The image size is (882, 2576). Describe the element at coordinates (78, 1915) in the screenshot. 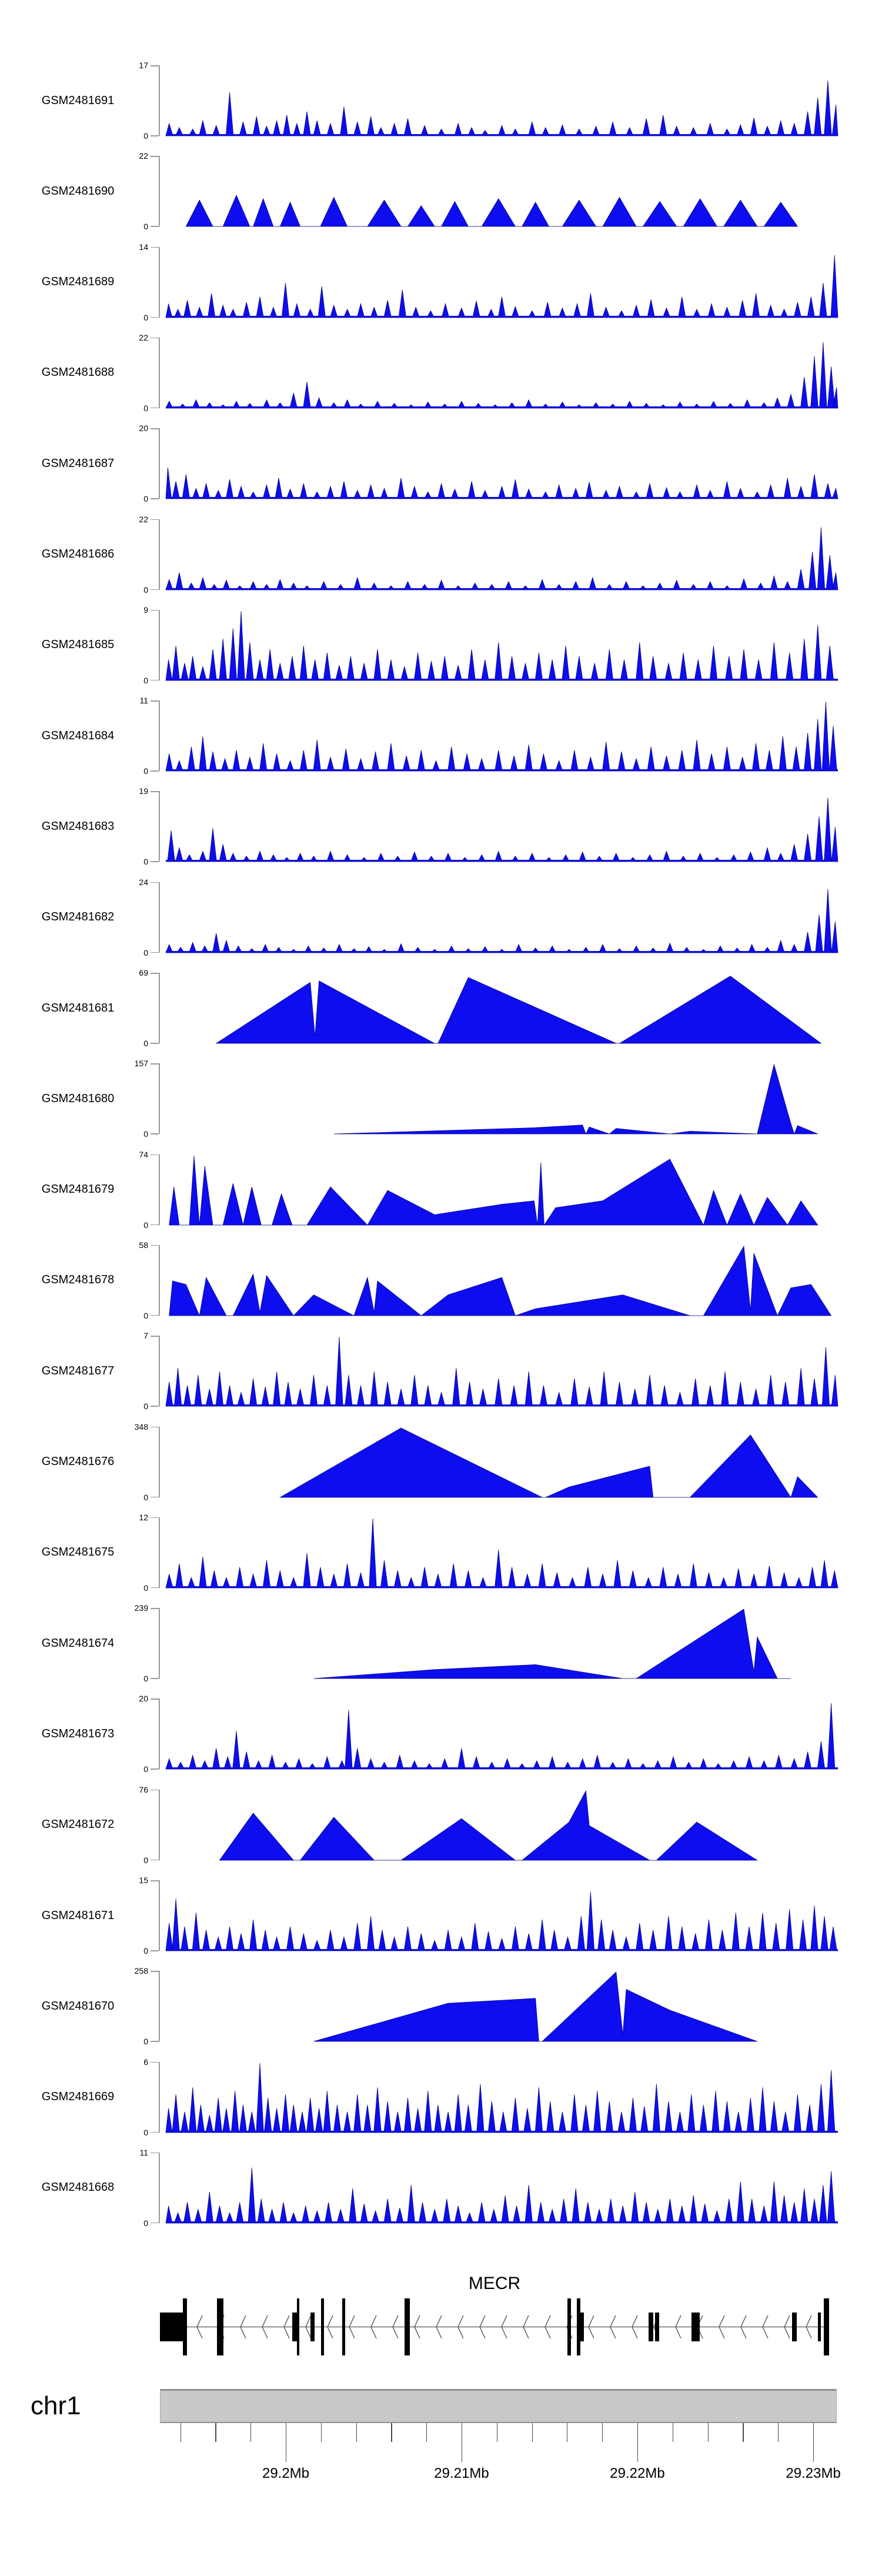

I see `track-label: GSM2481671` at that location.